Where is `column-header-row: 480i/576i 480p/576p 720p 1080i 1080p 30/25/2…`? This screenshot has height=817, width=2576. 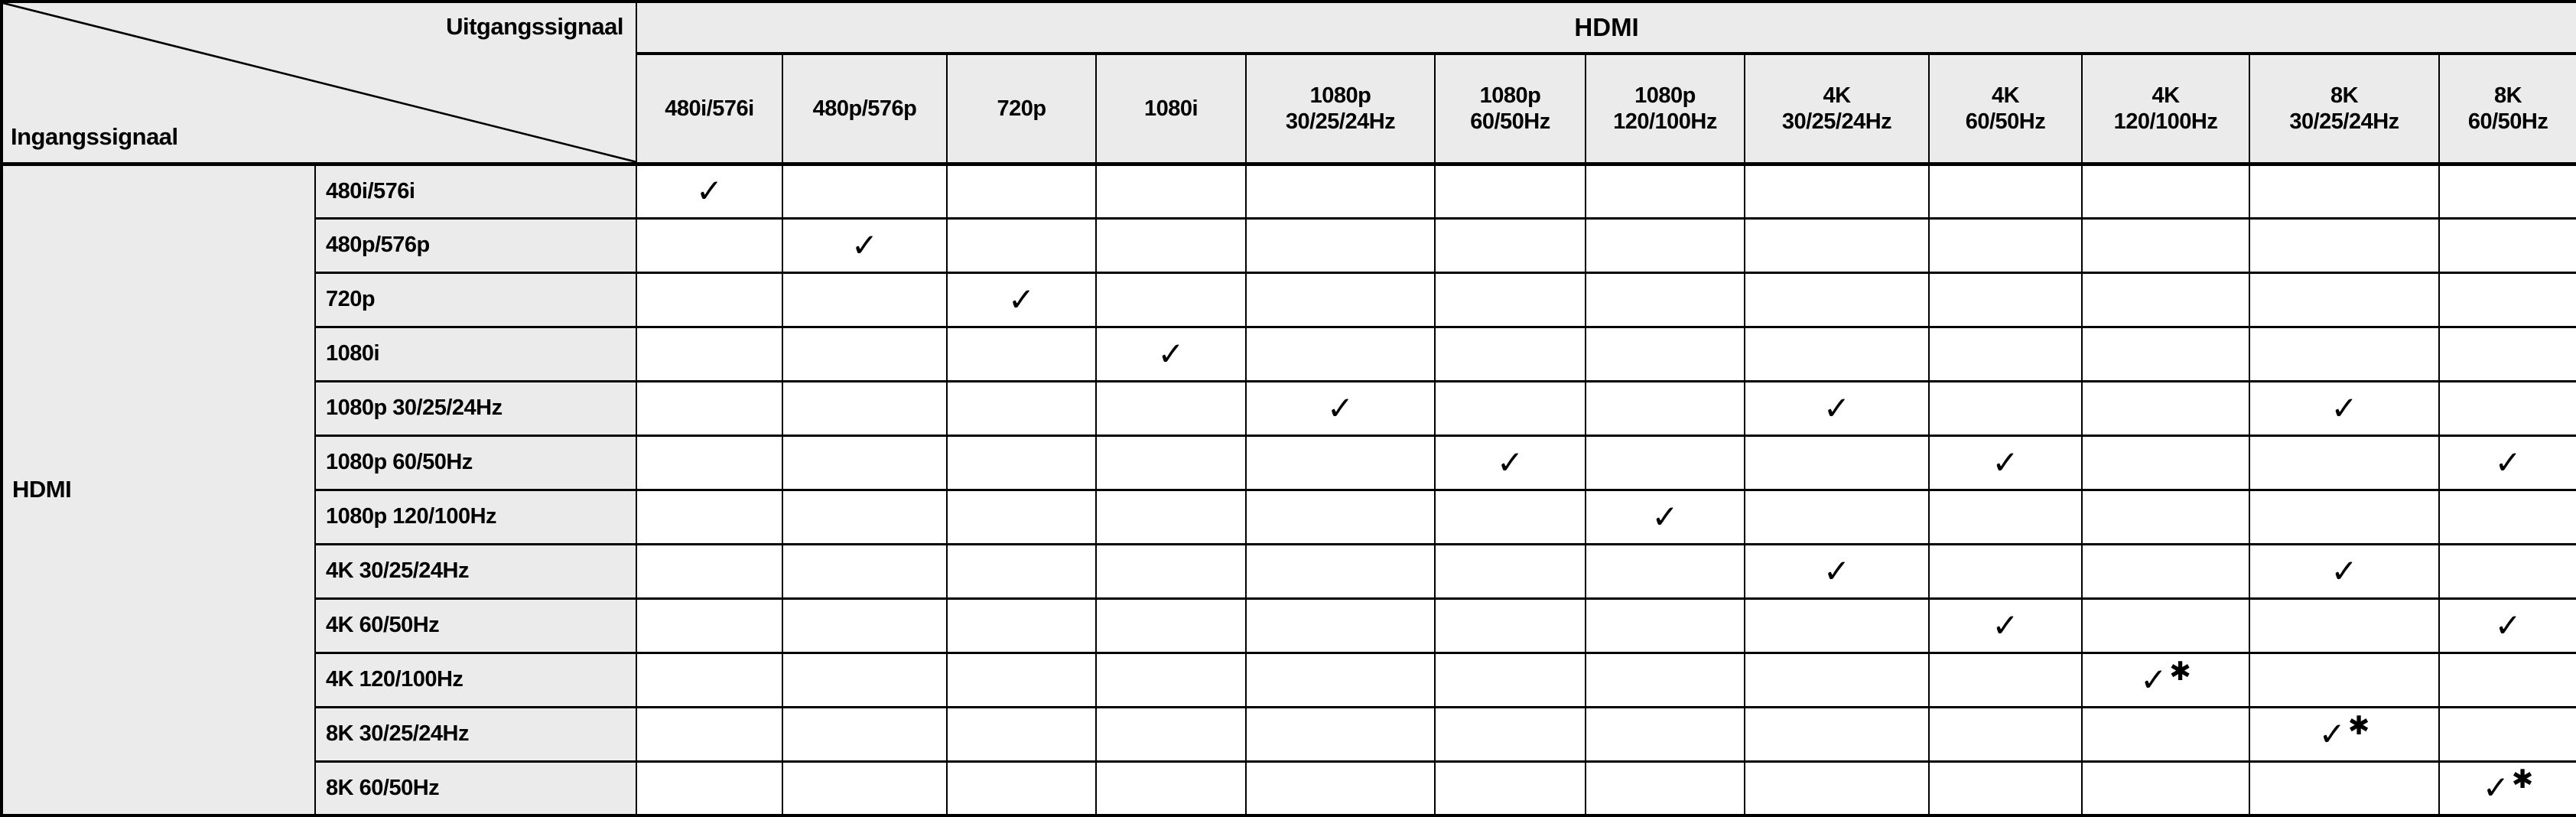
column-header-row: 480i/576i 480p/576p 720p 1080i 1080p 30/25/2… is located at coordinates (1289, 109).